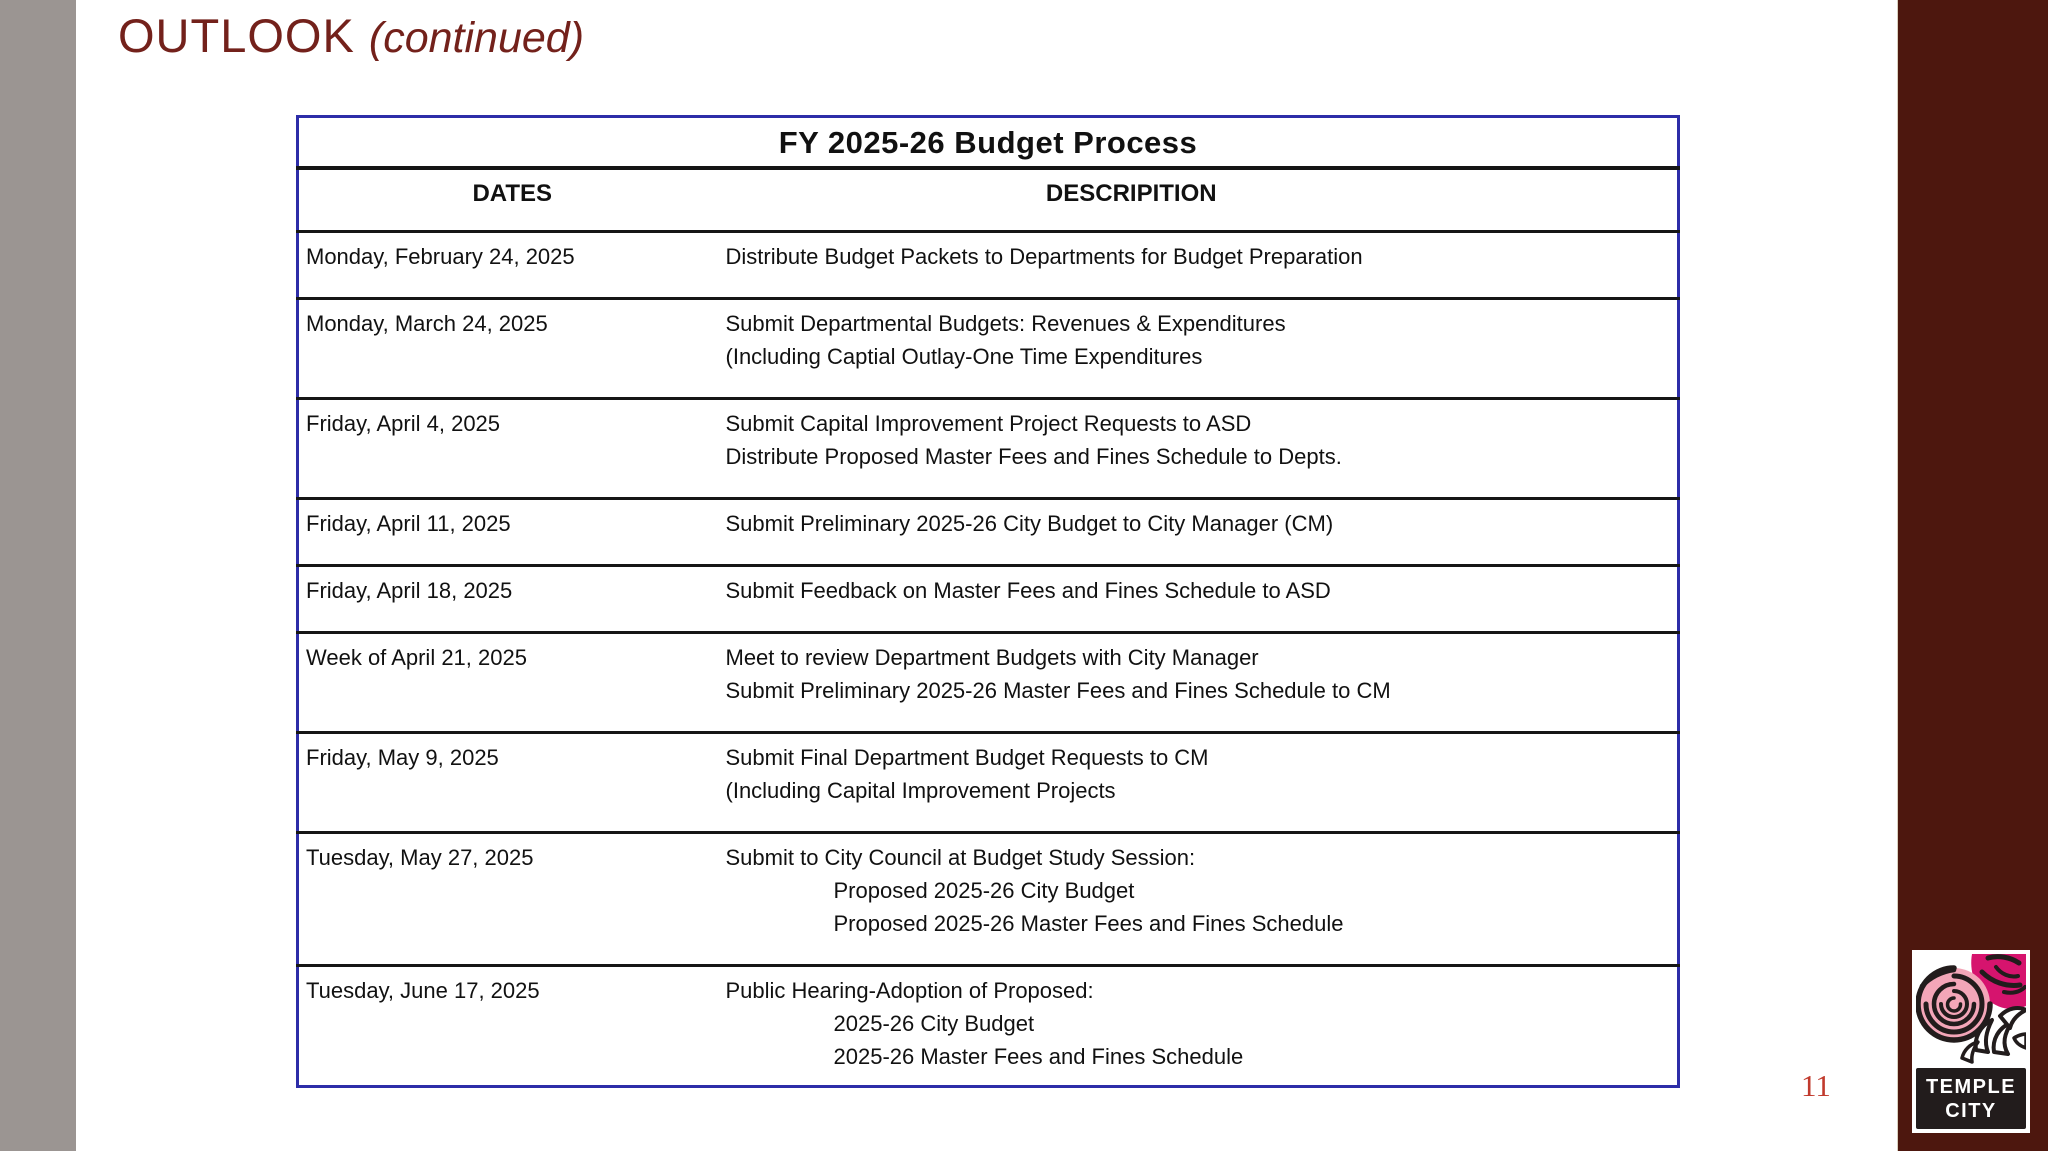  I want to click on table-title: FY 2025-26 Budget Process, so click(988, 143).